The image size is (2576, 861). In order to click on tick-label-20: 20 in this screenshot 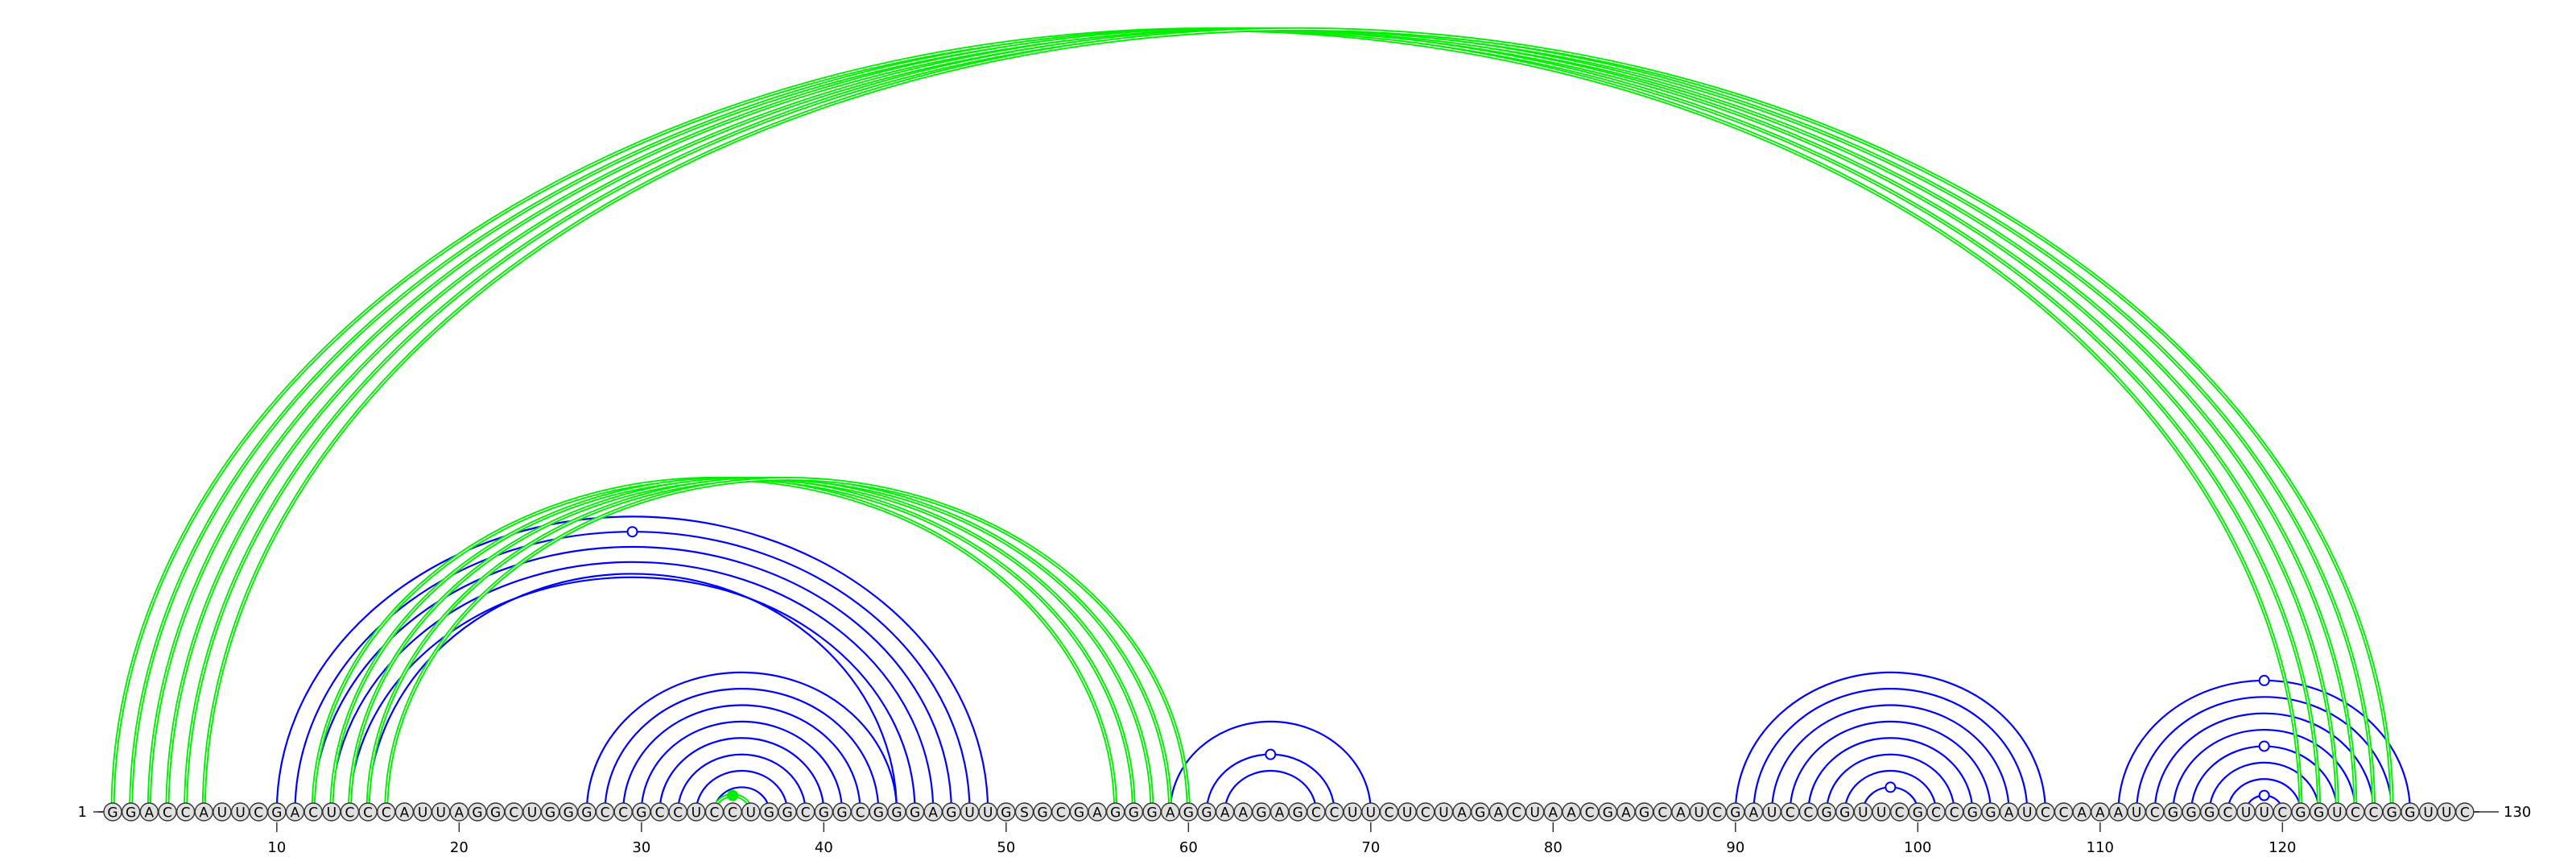, I will do `click(459, 847)`.